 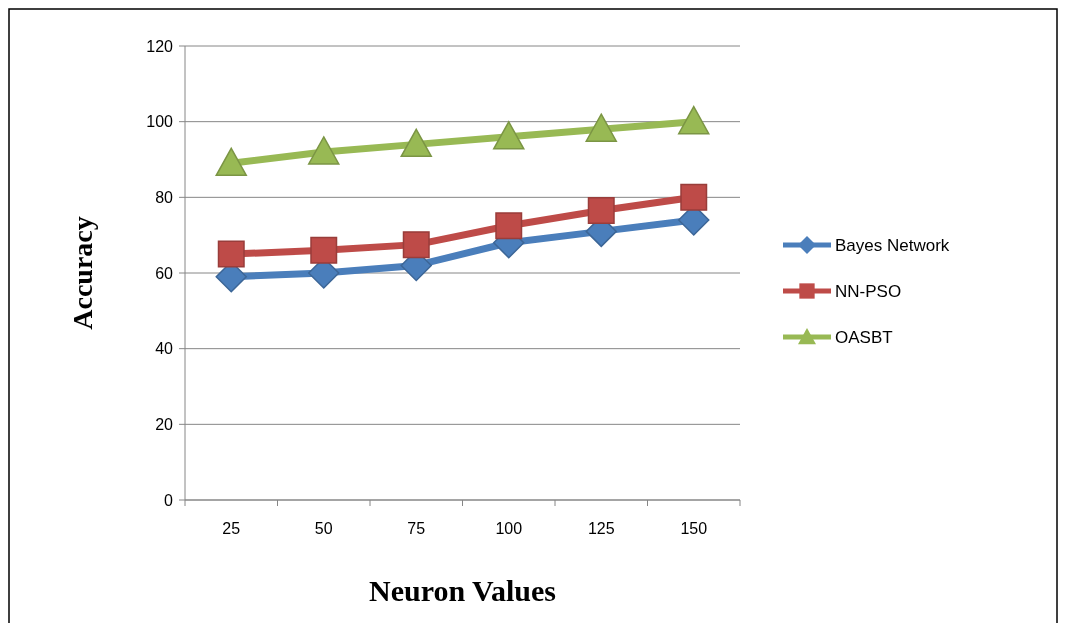 What do you see at coordinates (164, 424) in the screenshot?
I see `y-tick-label: 20` at bounding box center [164, 424].